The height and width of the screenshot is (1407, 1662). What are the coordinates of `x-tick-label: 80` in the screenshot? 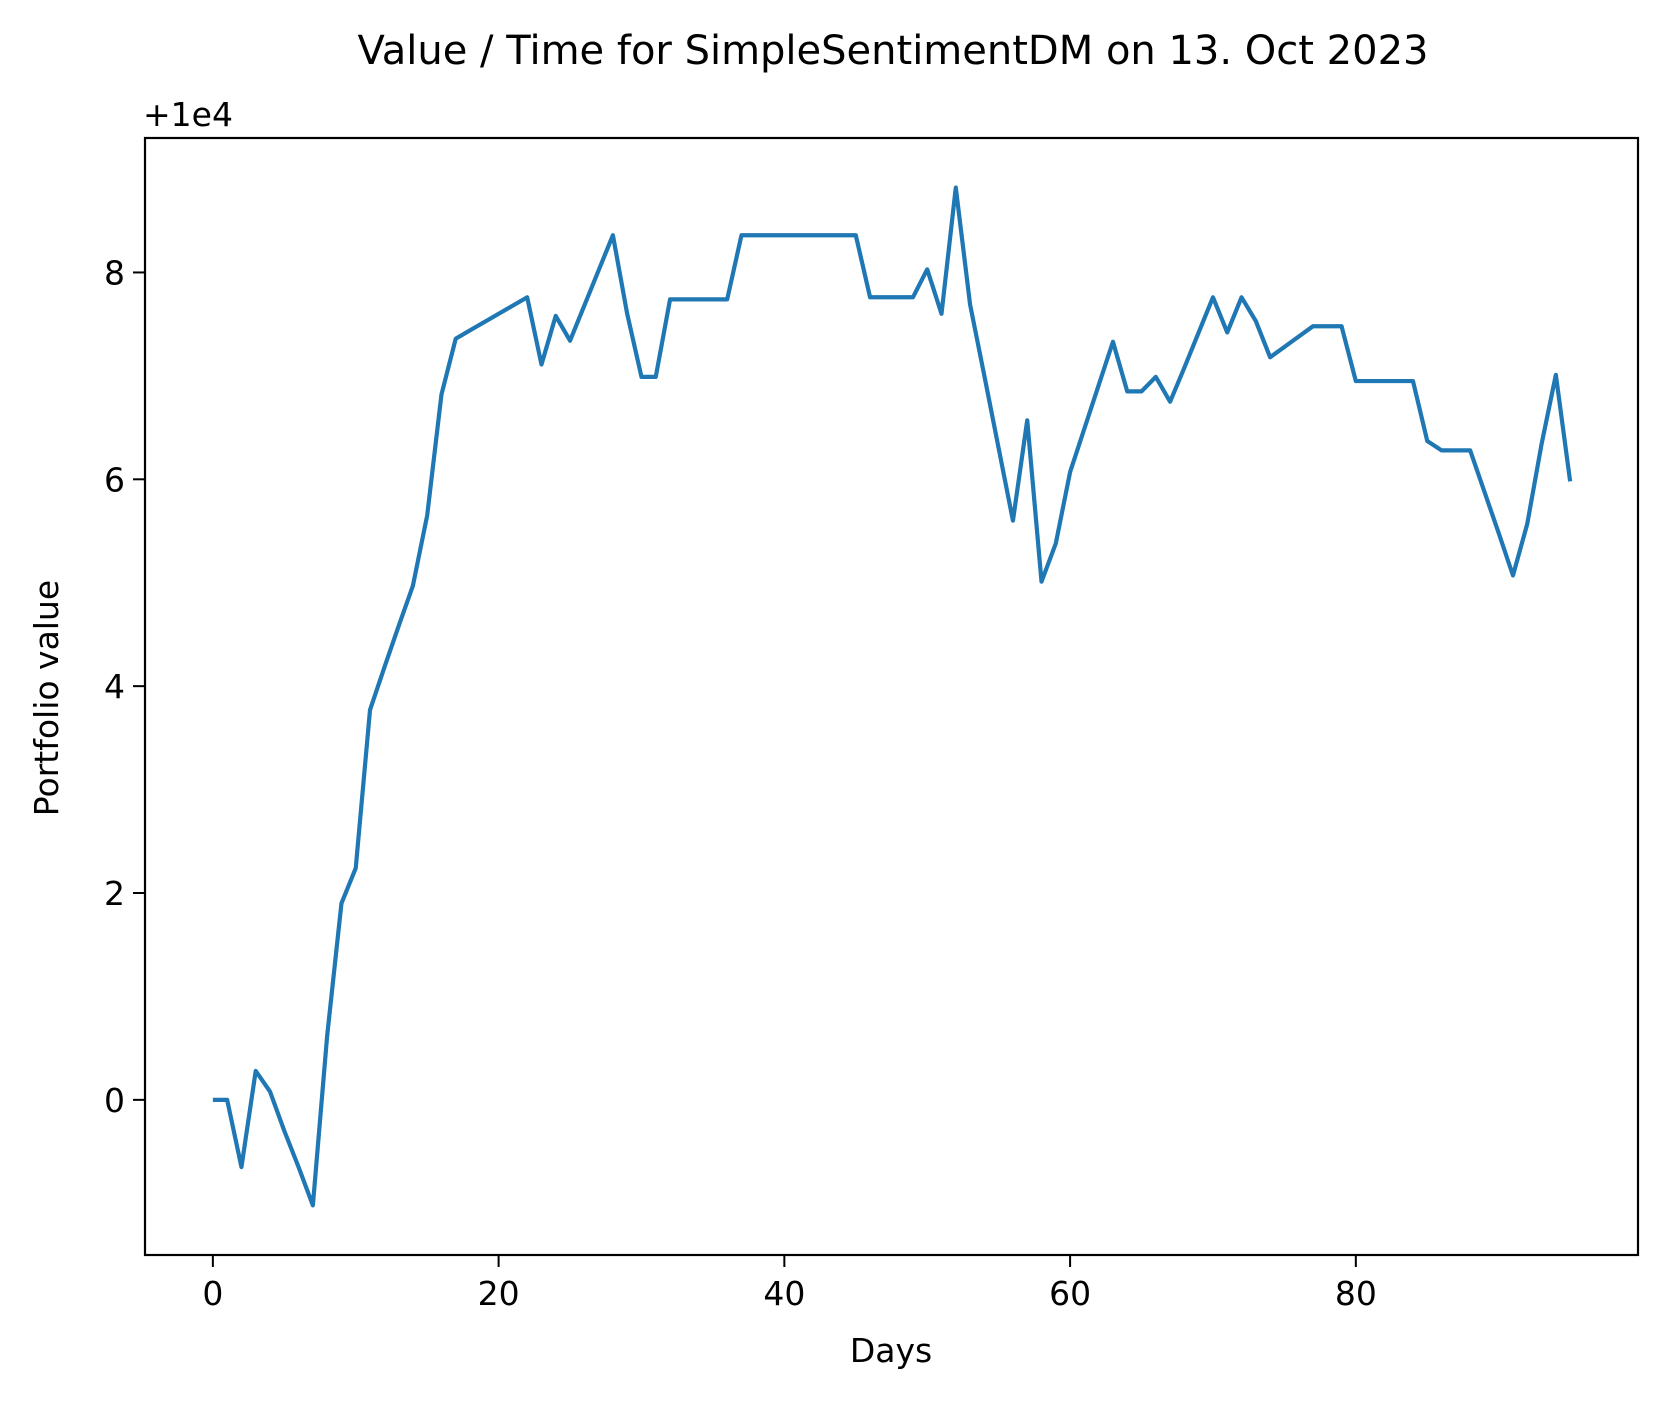 It's located at (1356, 1293).